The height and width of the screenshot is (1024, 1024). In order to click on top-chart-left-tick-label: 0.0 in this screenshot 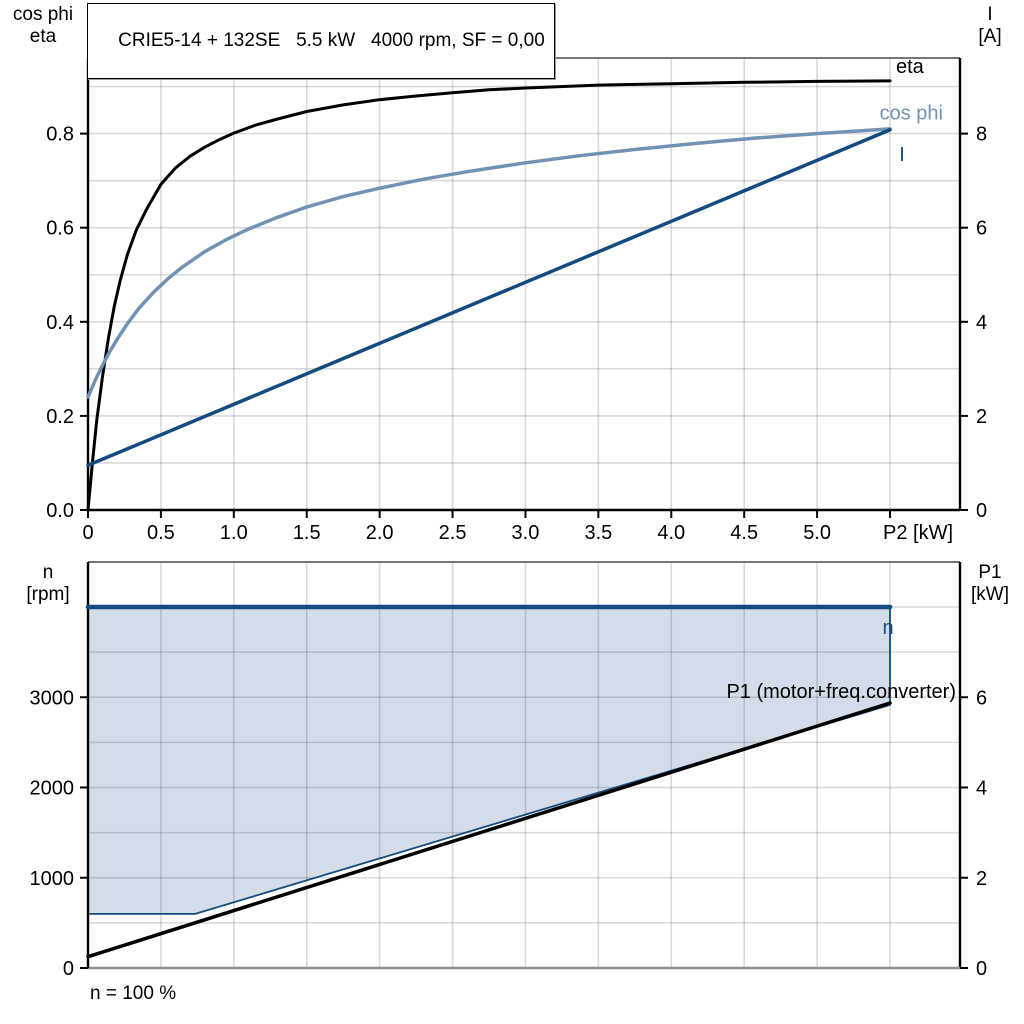, I will do `click(60, 511)`.